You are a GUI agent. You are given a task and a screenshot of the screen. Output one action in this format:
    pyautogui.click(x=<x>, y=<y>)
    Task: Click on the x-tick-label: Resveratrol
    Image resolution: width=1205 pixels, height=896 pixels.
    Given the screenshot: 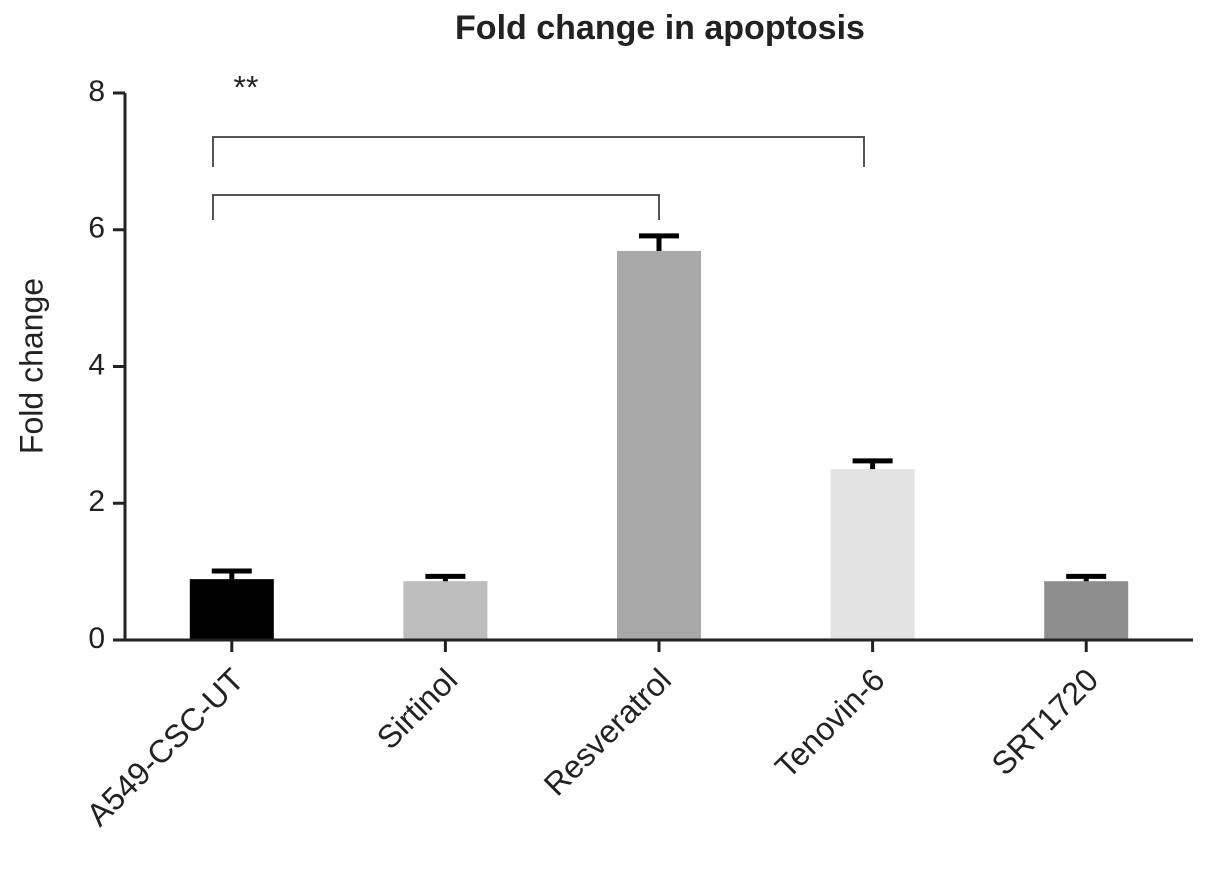 What is the action you would take?
    pyautogui.click(x=607, y=731)
    